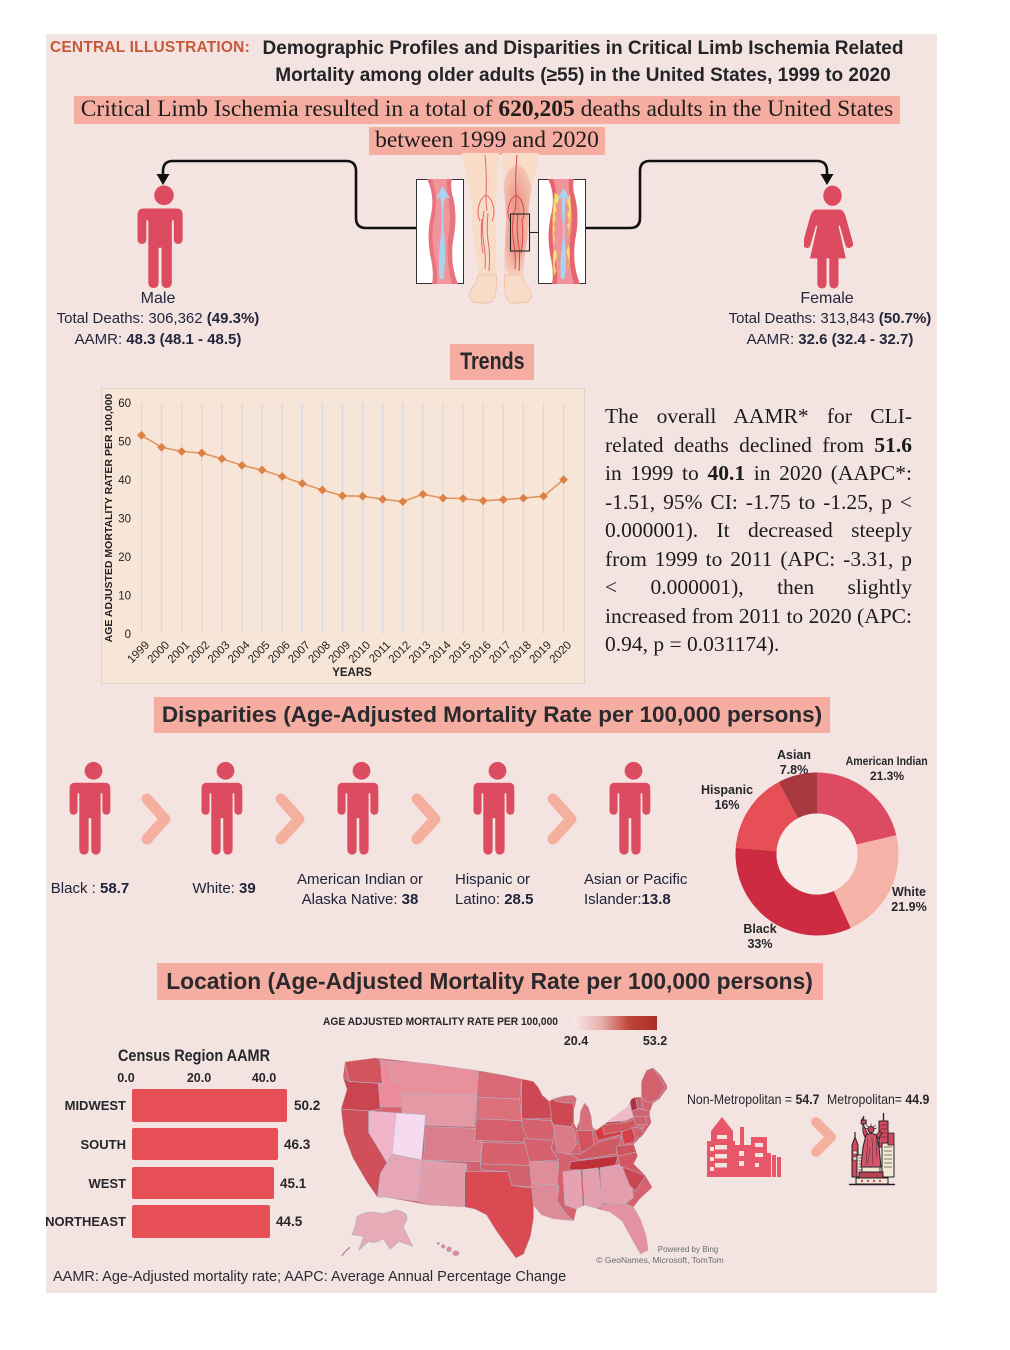 Image resolution: width=1010 pixels, height=1350 pixels. I want to click on svg-text: 2002, so click(199, 652).